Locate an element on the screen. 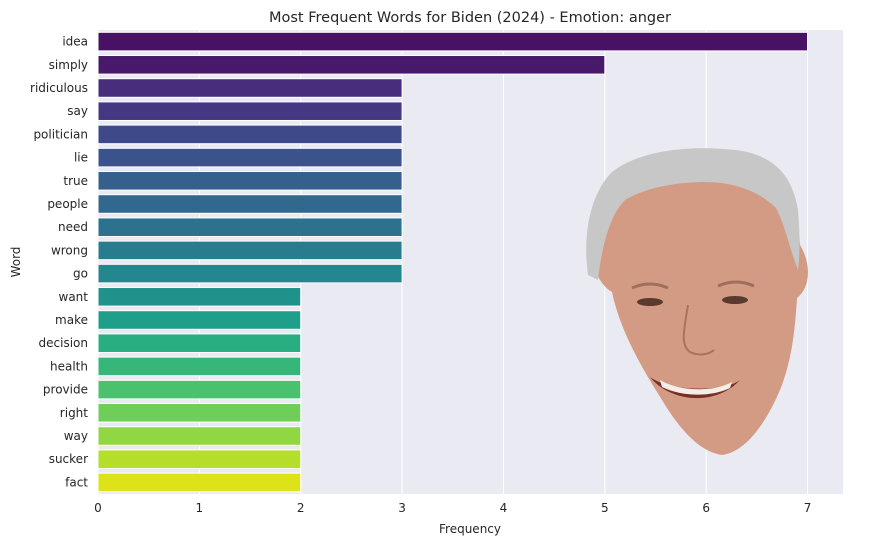 The height and width of the screenshot is (545, 883). y-tick-label: fact is located at coordinates (76, 482).